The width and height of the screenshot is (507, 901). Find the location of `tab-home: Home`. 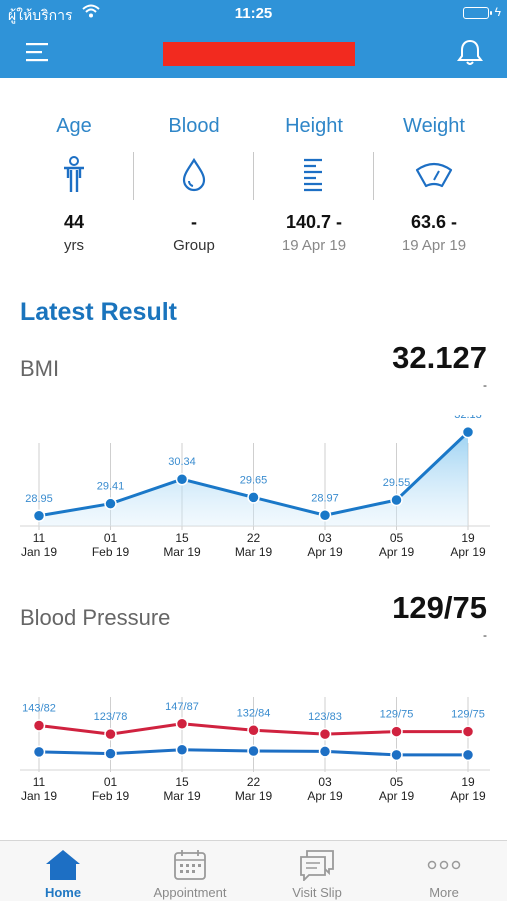

tab-home: Home is located at coordinates (63, 871).